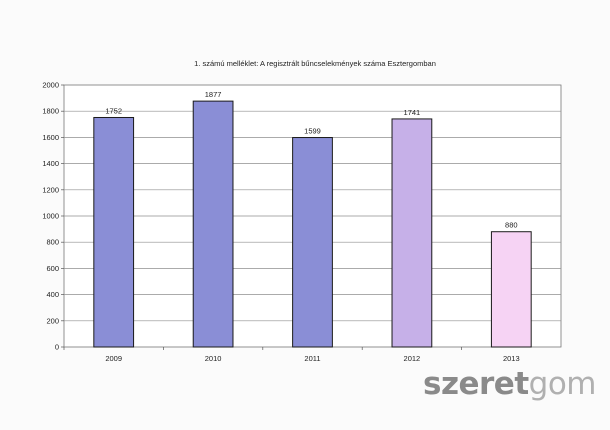 The image size is (610, 430). What do you see at coordinates (412, 358) in the screenshot?
I see `x-tick-label: 2012` at bounding box center [412, 358].